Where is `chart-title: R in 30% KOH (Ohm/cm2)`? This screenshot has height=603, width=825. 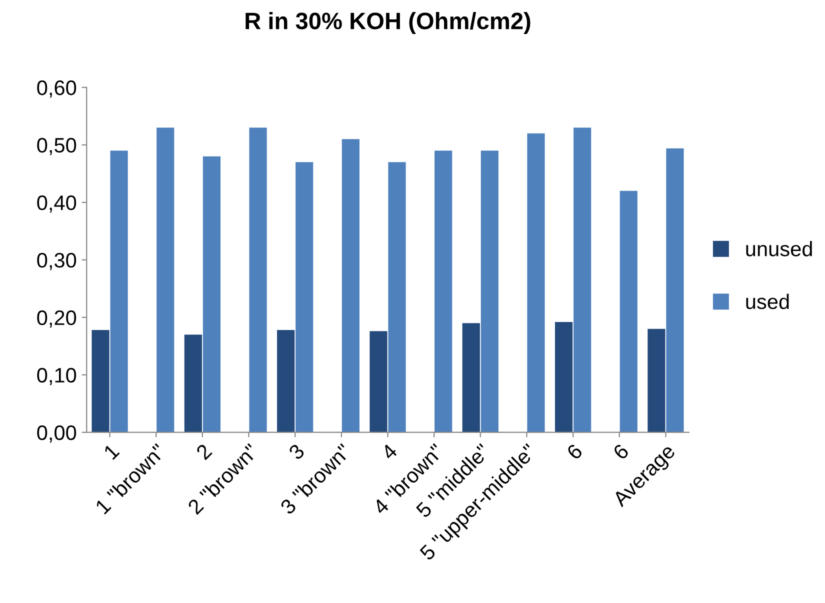
chart-title: R in 30% KOH (Ohm/cm2) is located at coordinates (388, 23).